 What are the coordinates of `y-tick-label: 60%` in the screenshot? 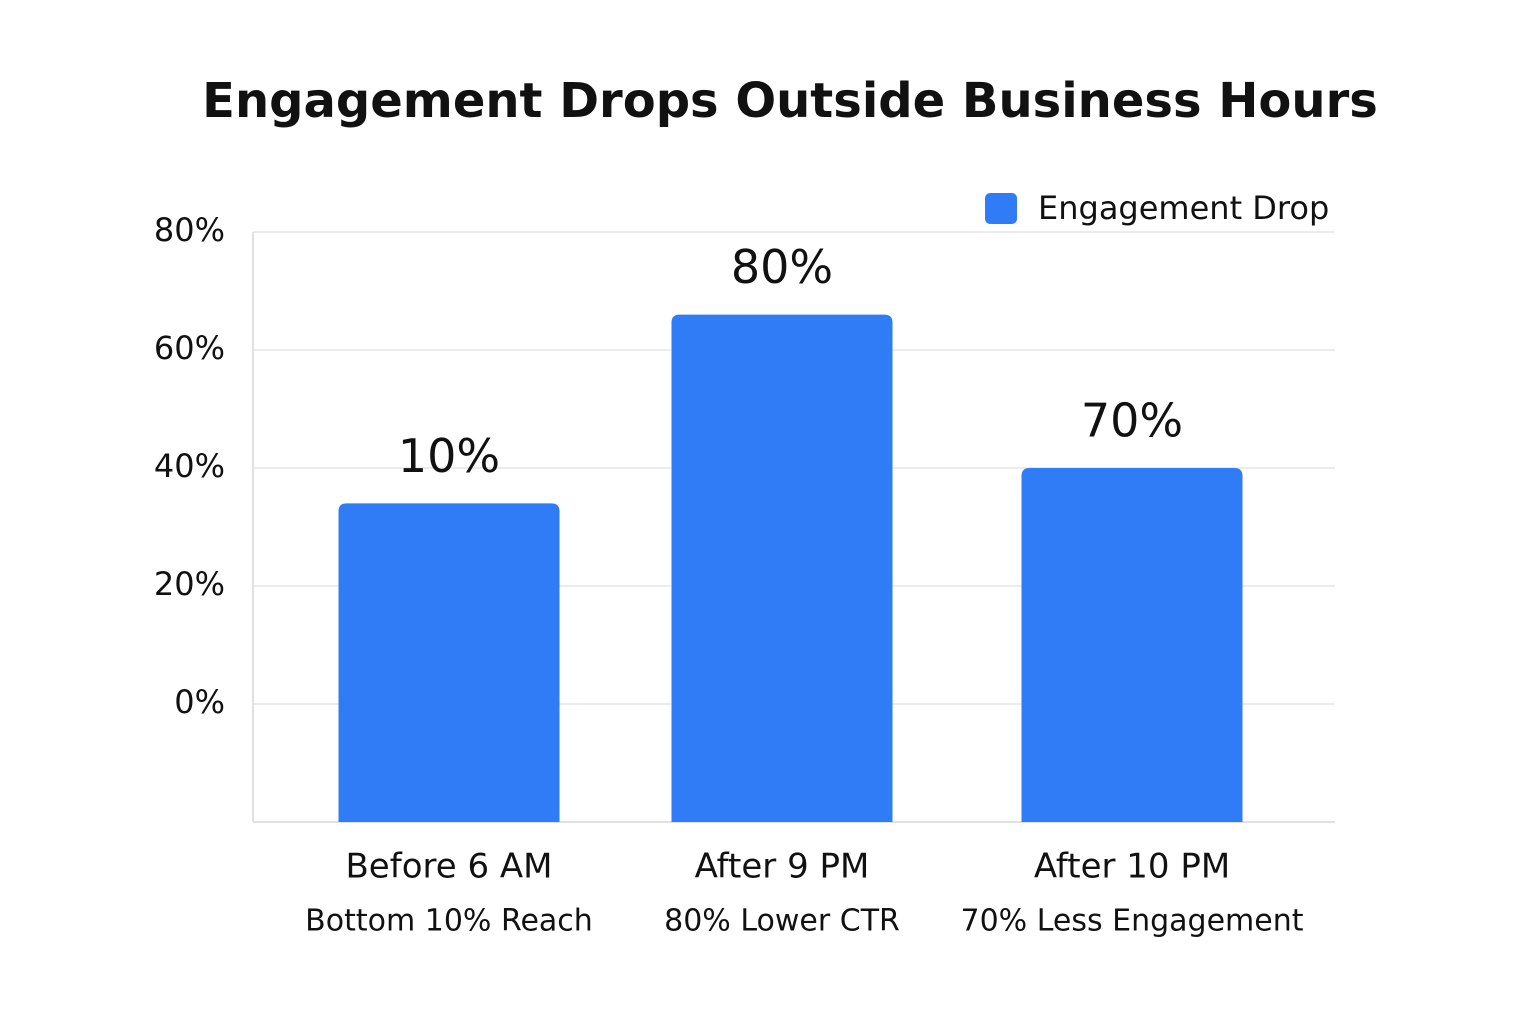 It's located at (189, 348).